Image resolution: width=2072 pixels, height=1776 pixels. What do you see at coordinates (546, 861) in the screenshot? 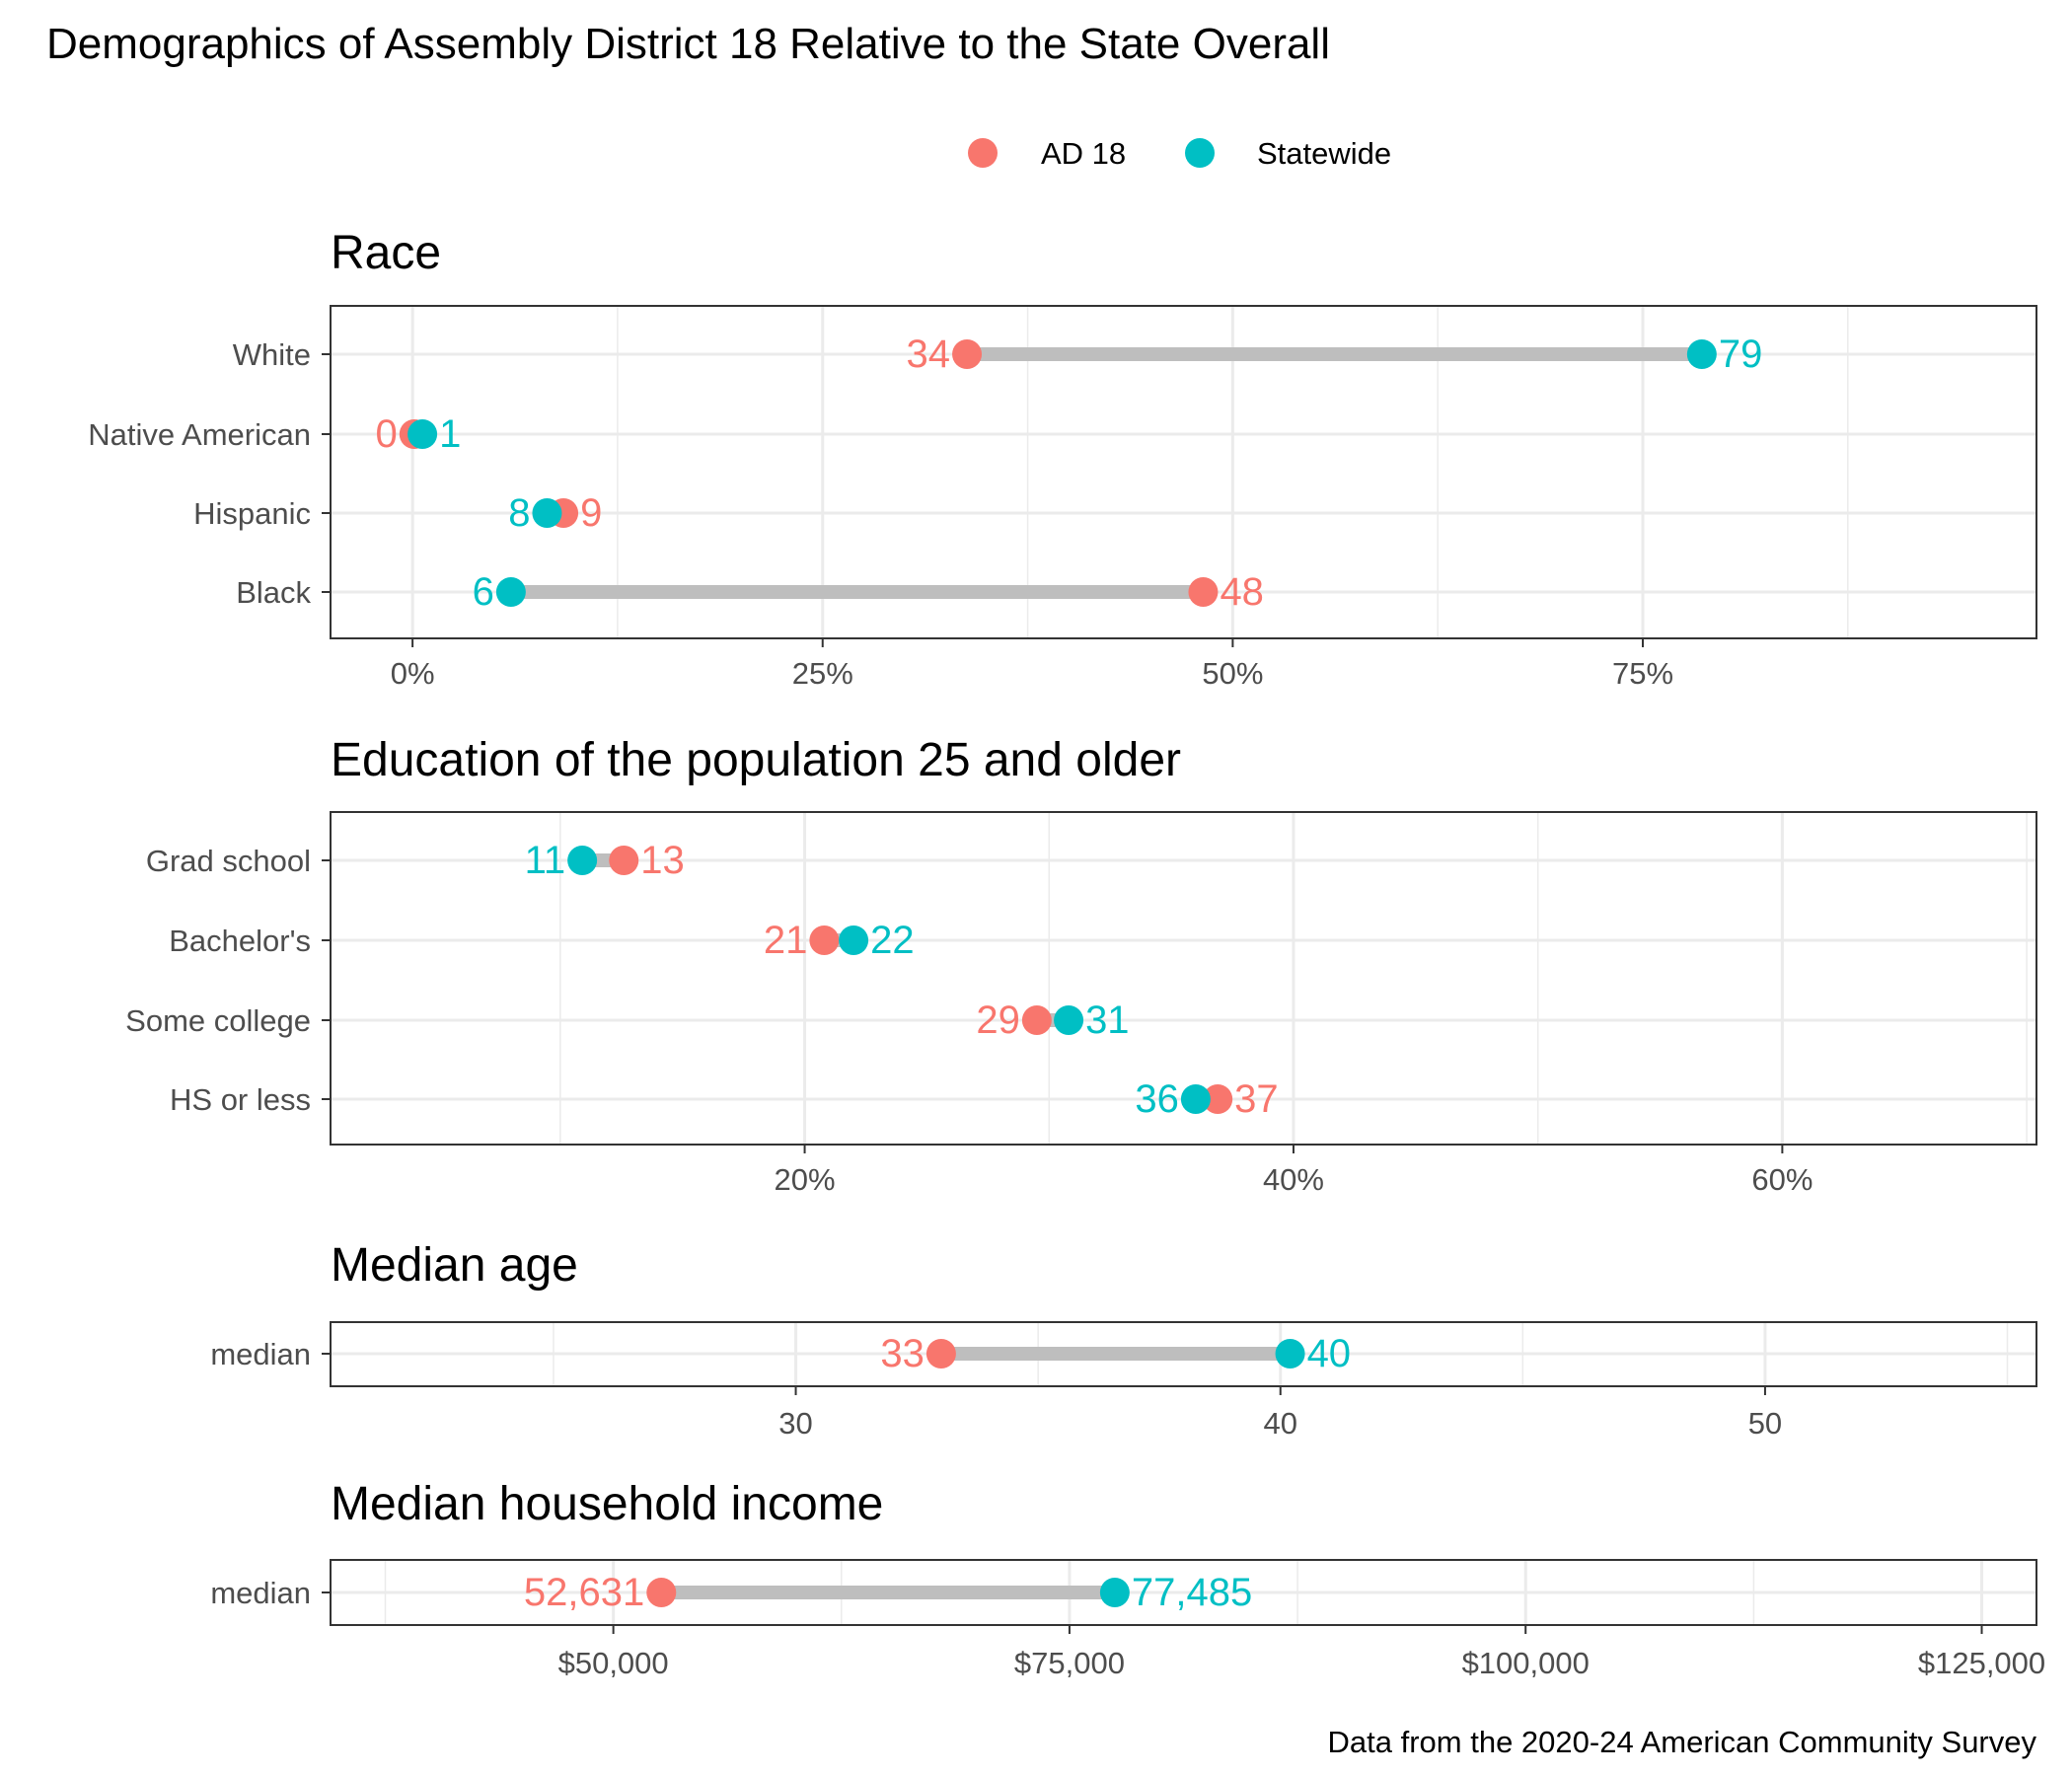
I see `statewide-value-label: 11` at bounding box center [546, 861].